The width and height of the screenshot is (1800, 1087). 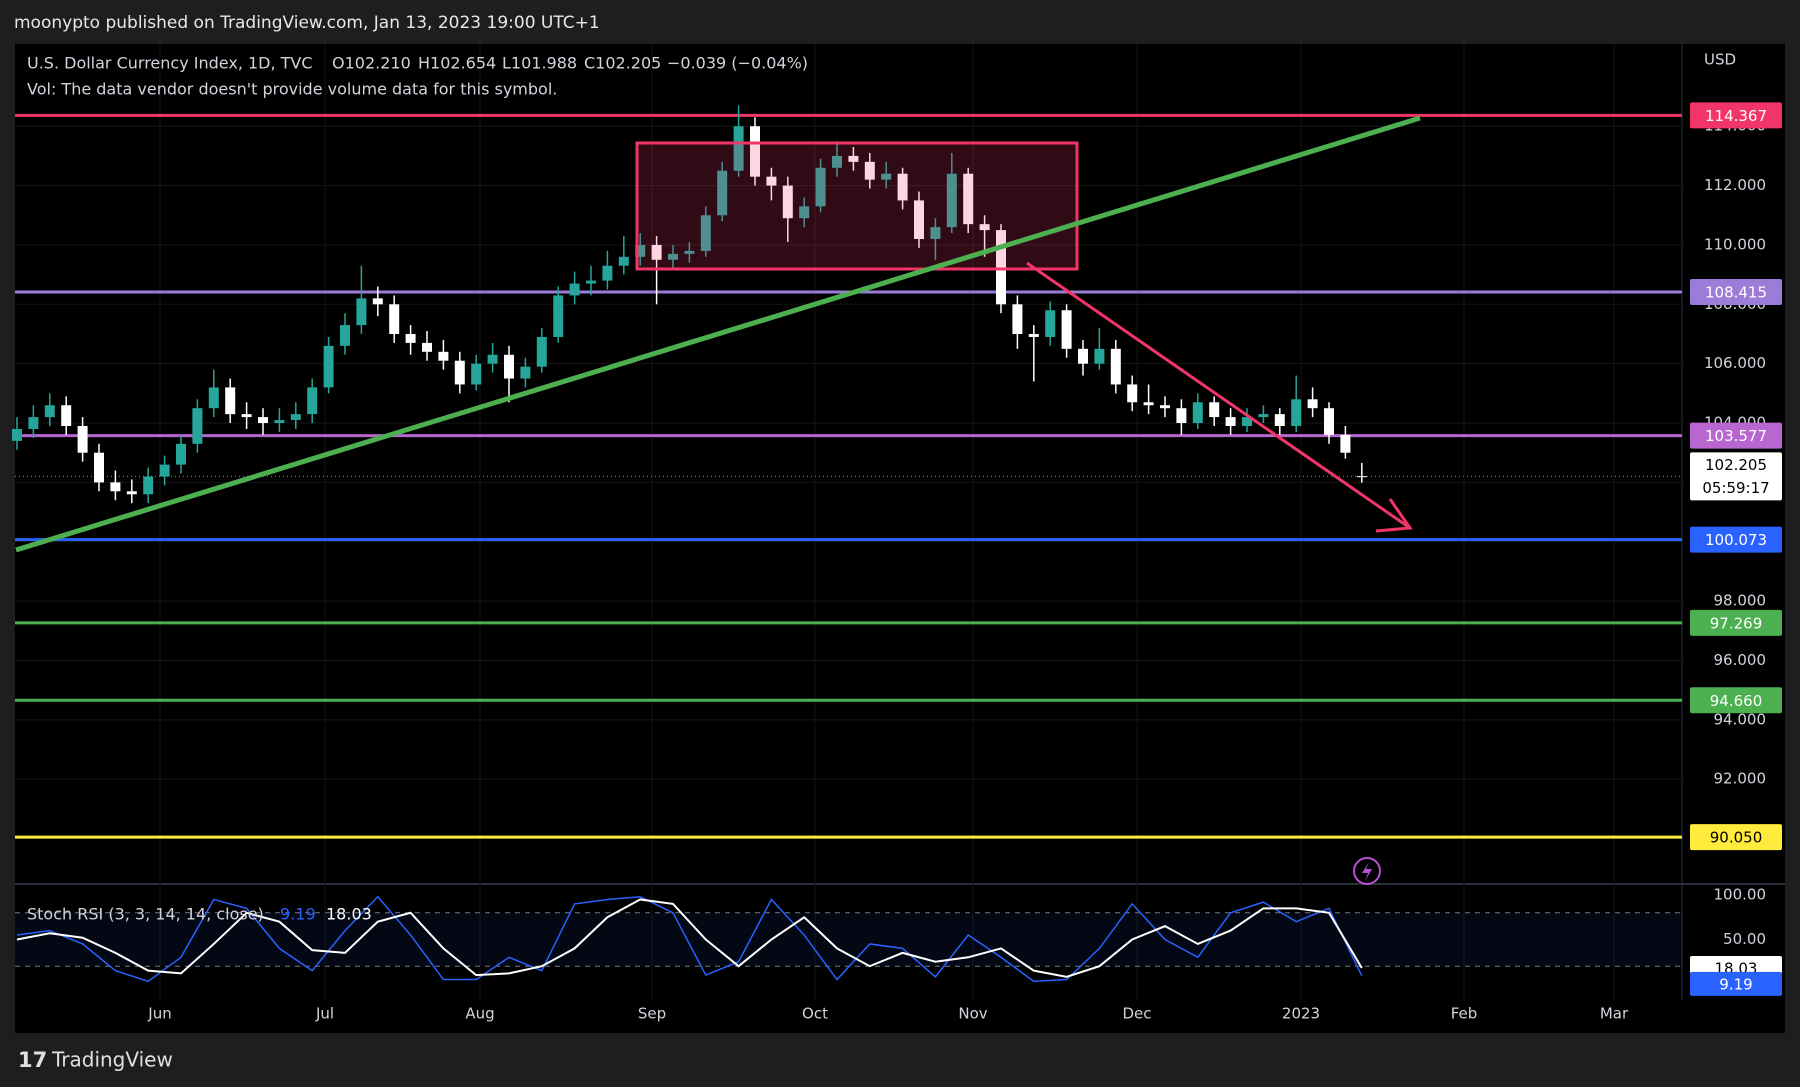 I want to click on close: C102.205, so click(x=622, y=63).